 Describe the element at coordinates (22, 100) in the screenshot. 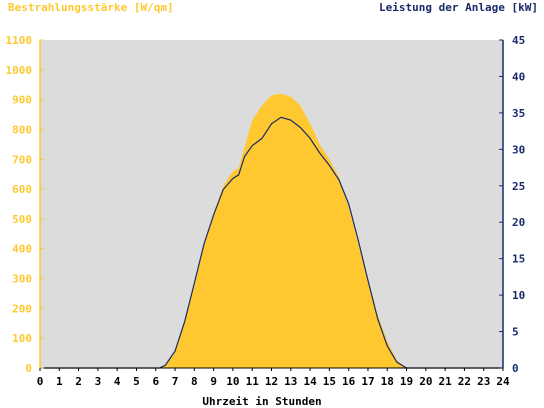

I see `left-axis-tick-label: 900` at that location.